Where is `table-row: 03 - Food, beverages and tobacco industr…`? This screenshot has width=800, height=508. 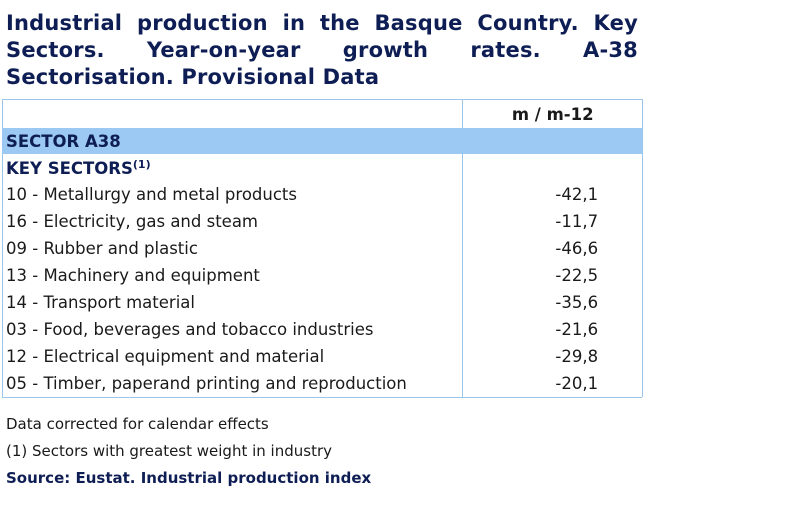
table-row: 03 - Food, beverages and tobacco industr… is located at coordinates (322, 329).